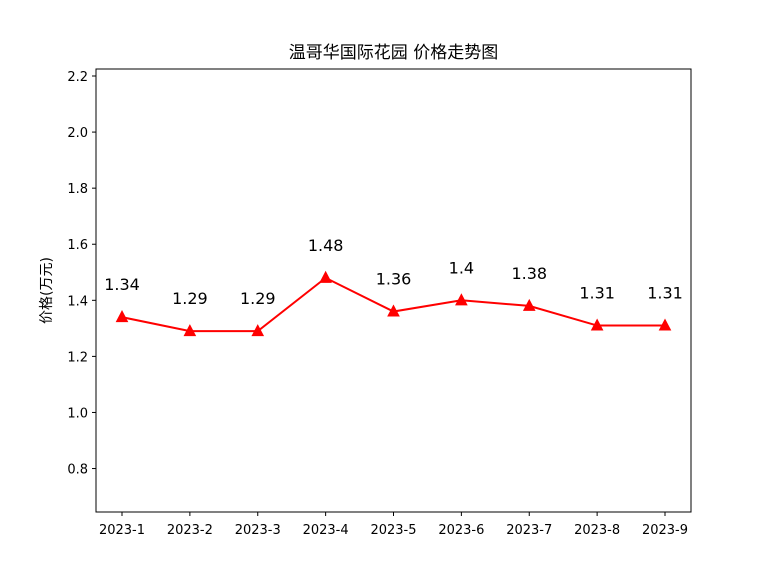 This screenshot has height=581, width=768. I want to click on x-tick-label: 2023-9, so click(665, 530).